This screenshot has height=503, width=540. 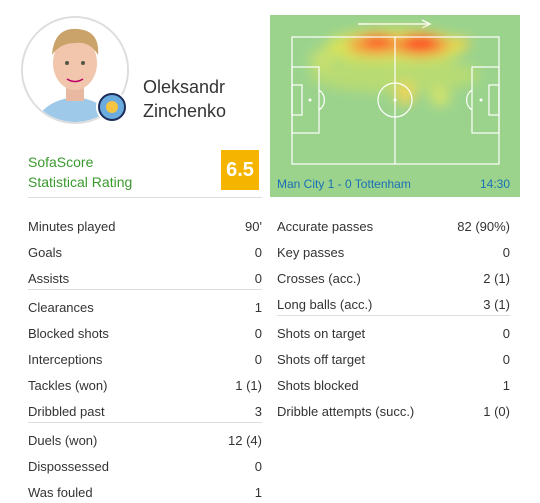 What do you see at coordinates (68, 385) in the screenshot?
I see `stat-label: Tackles (won)` at bounding box center [68, 385].